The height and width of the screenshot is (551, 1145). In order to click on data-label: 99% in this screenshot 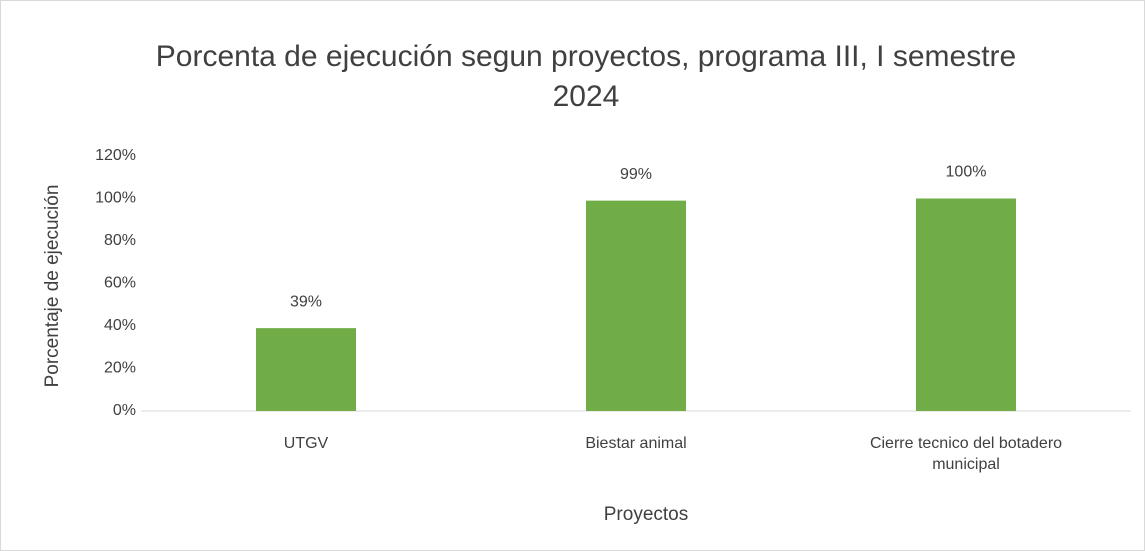, I will do `click(636, 174)`.